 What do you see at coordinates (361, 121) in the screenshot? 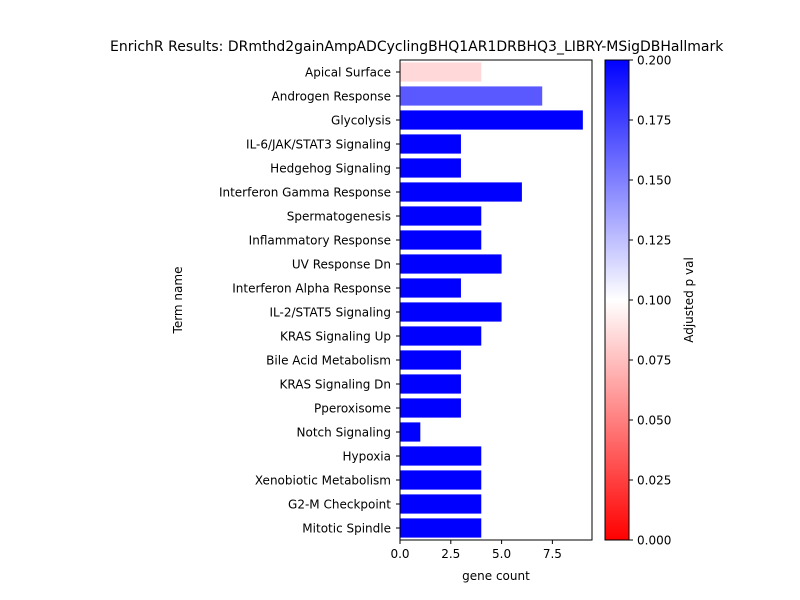
I see `y-tick-label: Glycolysis` at bounding box center [361, 121].